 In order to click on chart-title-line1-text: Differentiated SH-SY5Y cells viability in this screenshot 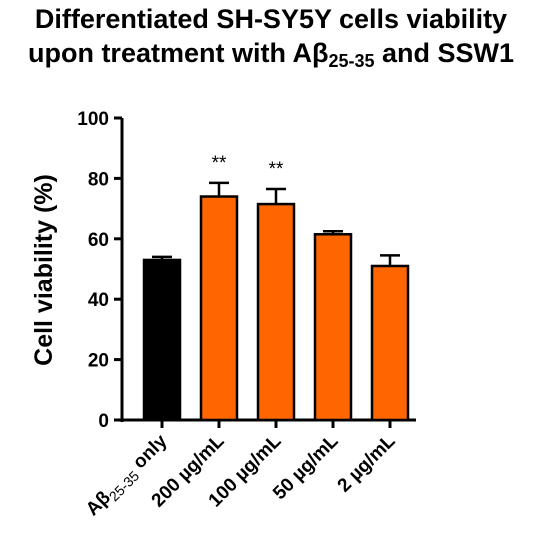, I will do `click(271, 19)`.